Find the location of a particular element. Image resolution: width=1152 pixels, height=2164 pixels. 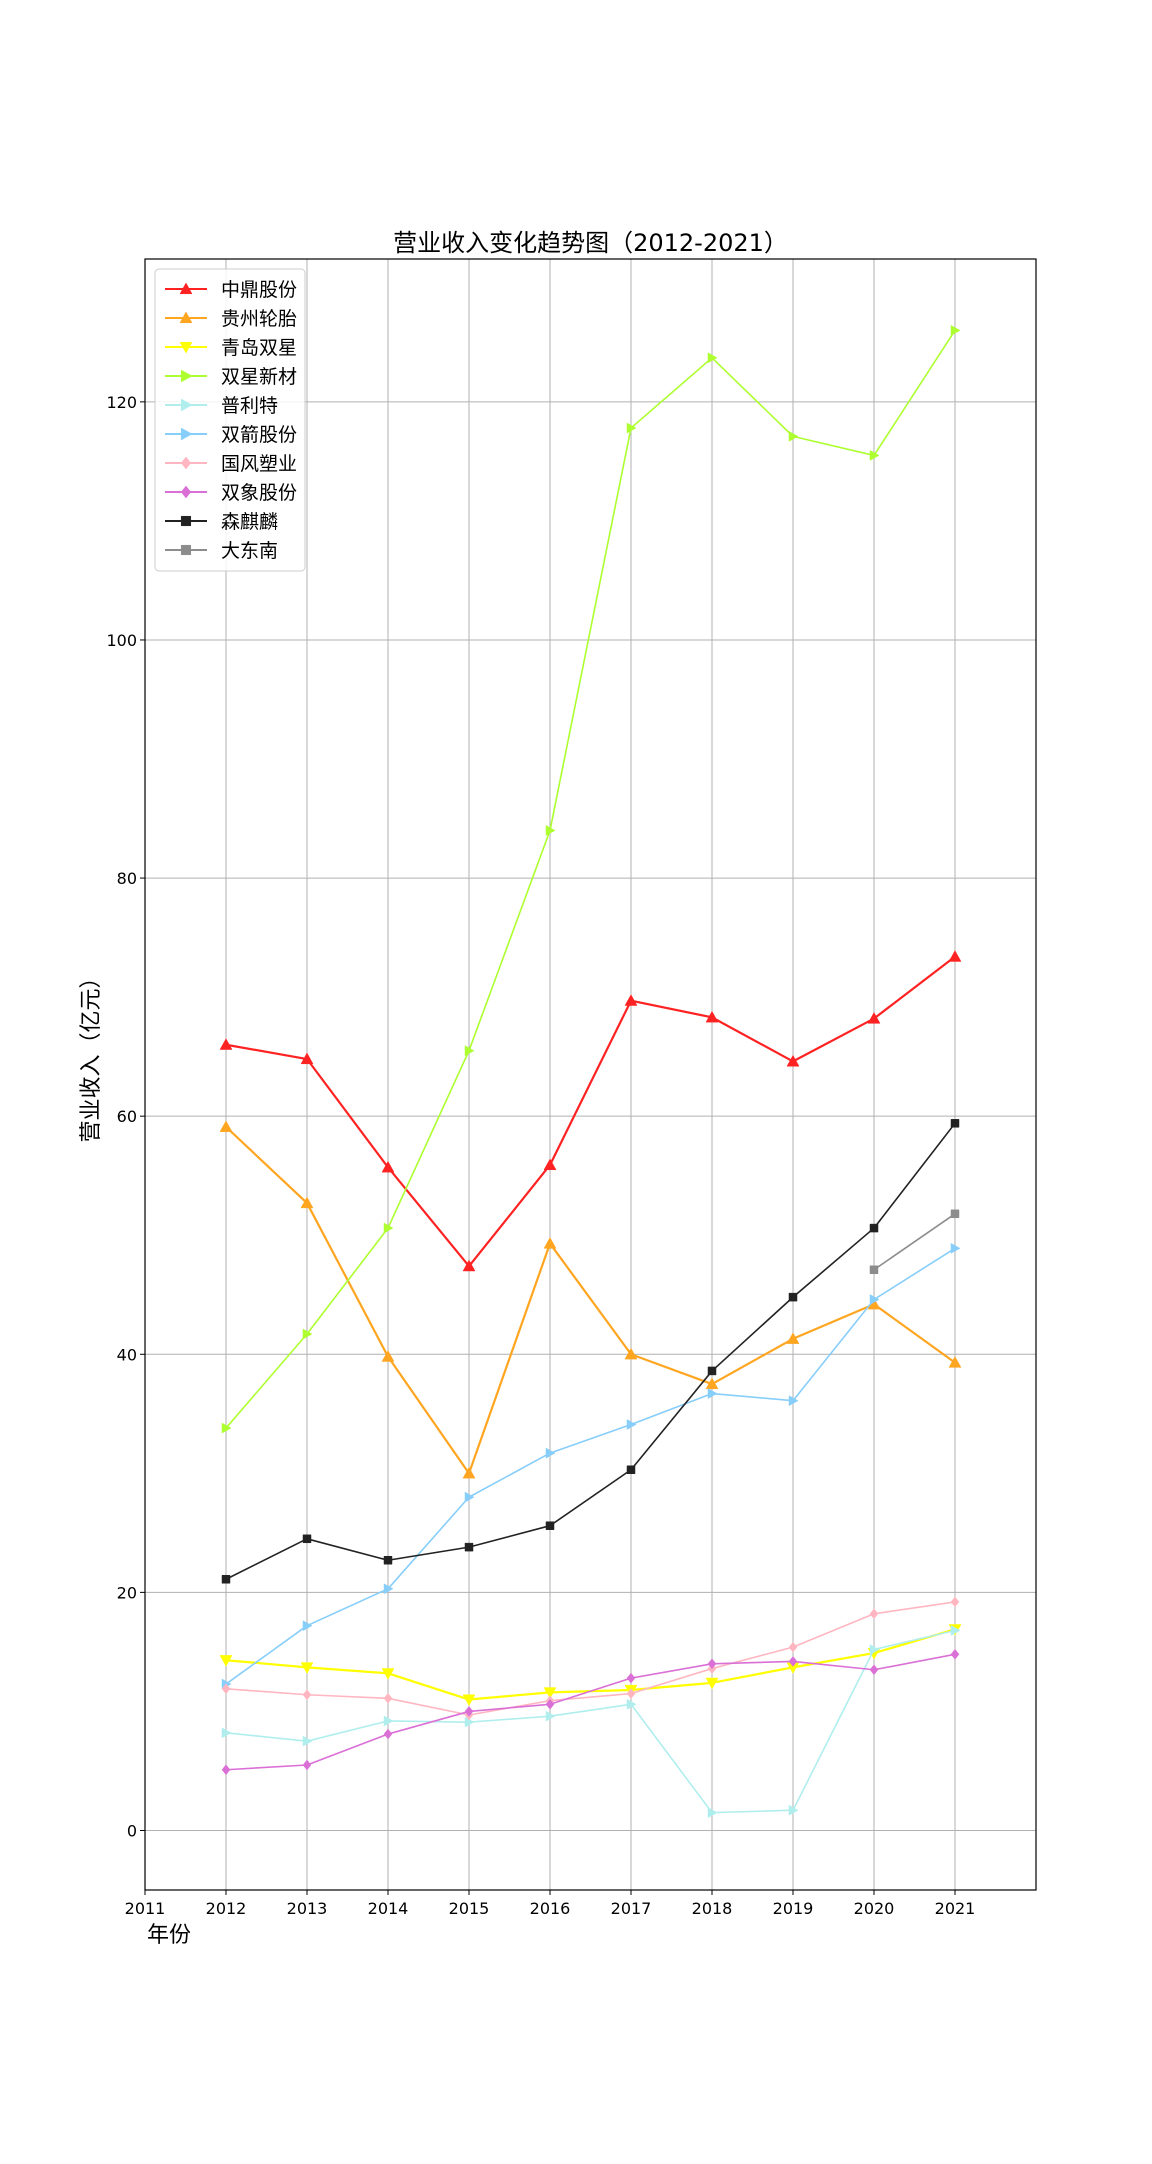

legend-item: 双象股份 is located at coordinates (231, 493).